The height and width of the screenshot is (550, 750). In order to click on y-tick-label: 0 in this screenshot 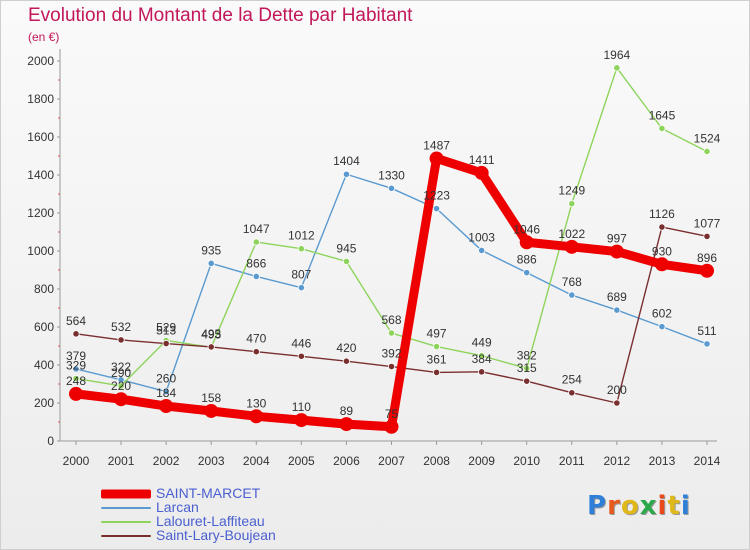, I will do `click(50, 441)`.